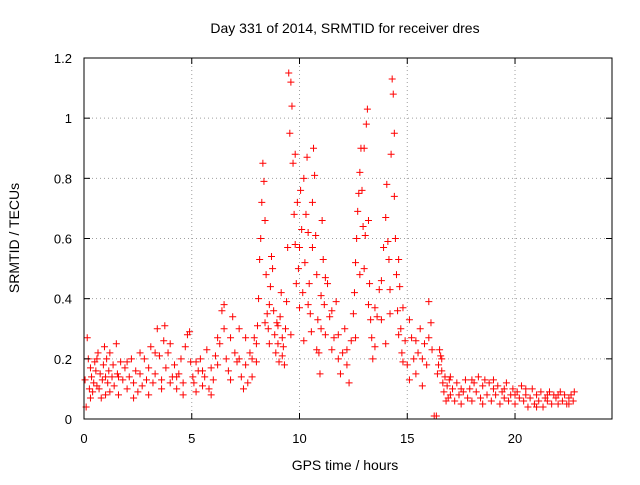 This screenshot has width=640, height=485. Describe the element at coordinates (68, 419) in the screenshot. I see `y-tick-label: 0` at that location.